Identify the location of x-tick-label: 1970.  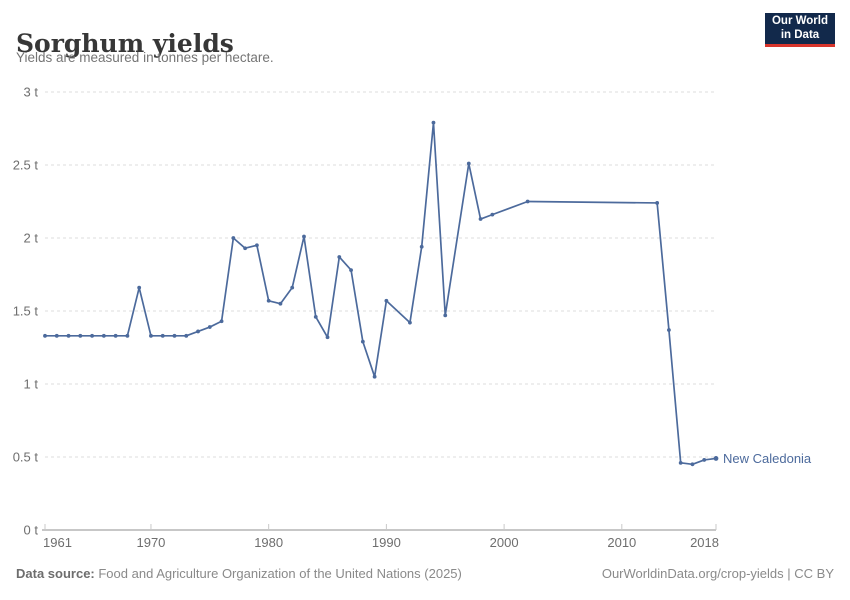
(150, 542).